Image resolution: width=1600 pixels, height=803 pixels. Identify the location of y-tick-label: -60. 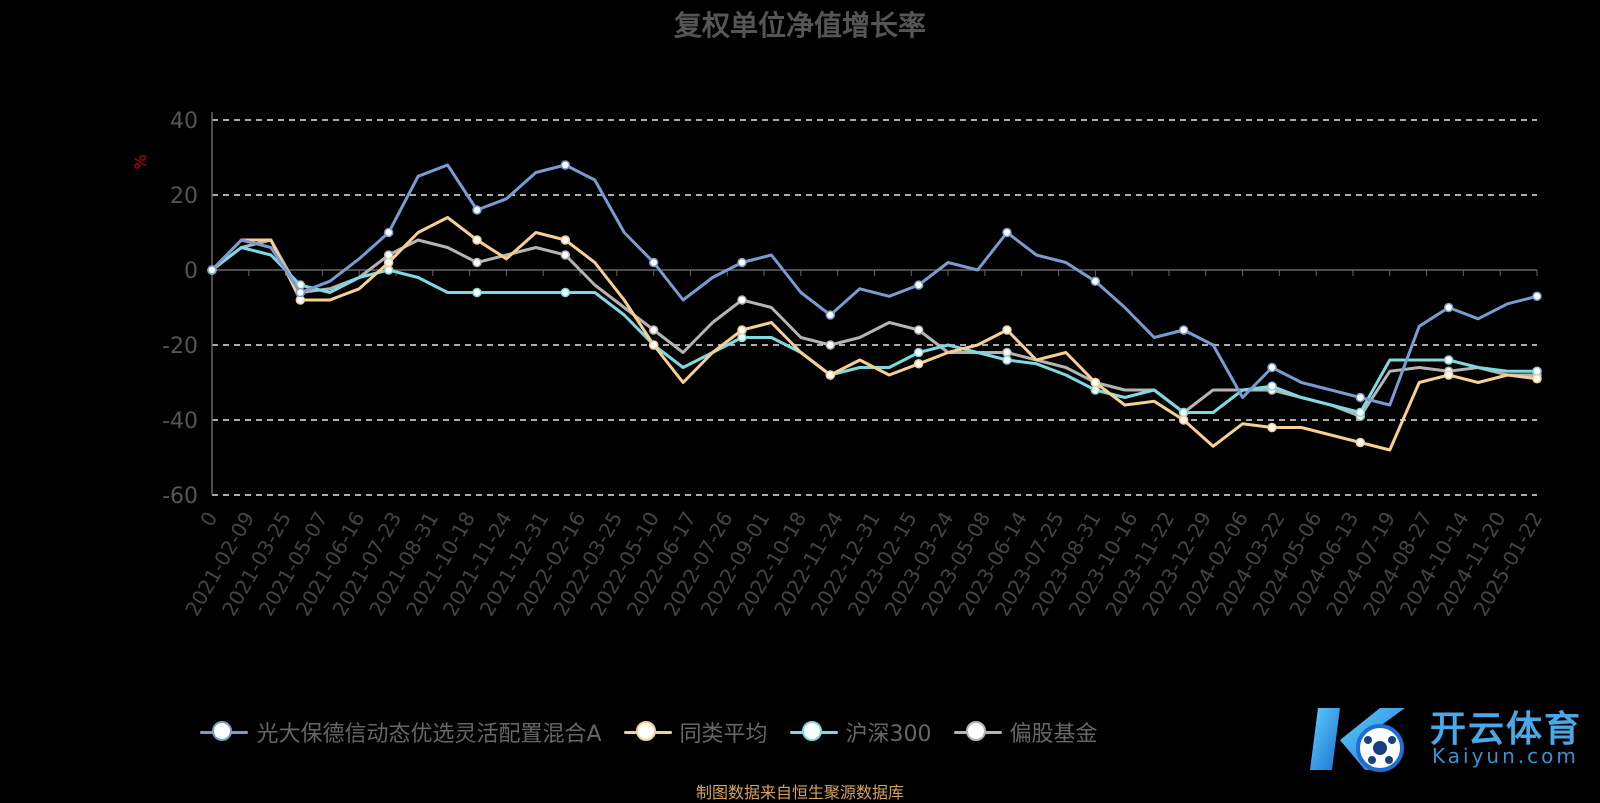
(180, 496).